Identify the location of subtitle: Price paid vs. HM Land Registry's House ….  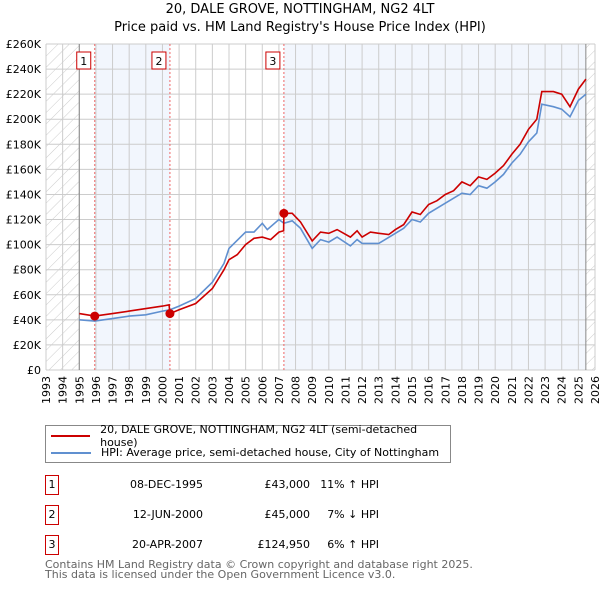
(300, 27).